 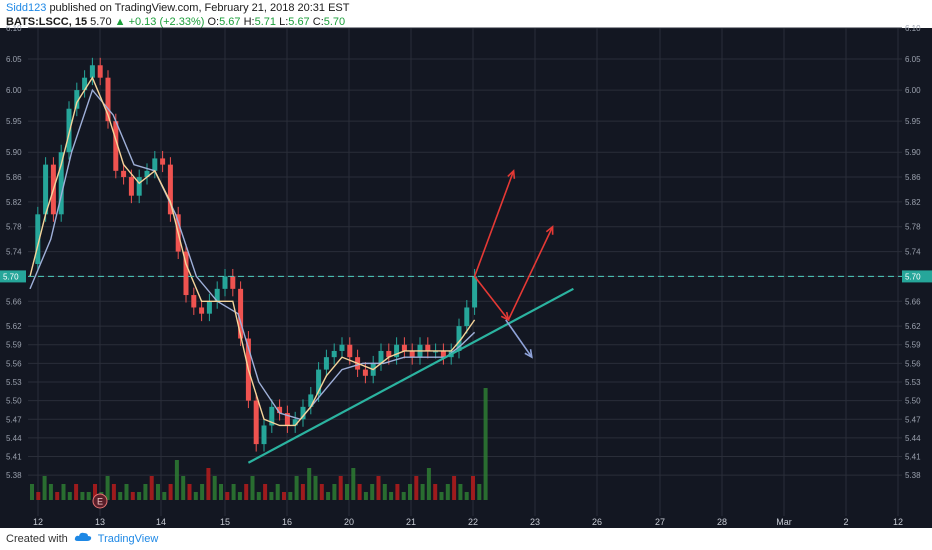 What do you see at coordinates (14, 152) in the screenshot?
I see `y-tick-label-left: 5.90` at bounding box center [14, 152].